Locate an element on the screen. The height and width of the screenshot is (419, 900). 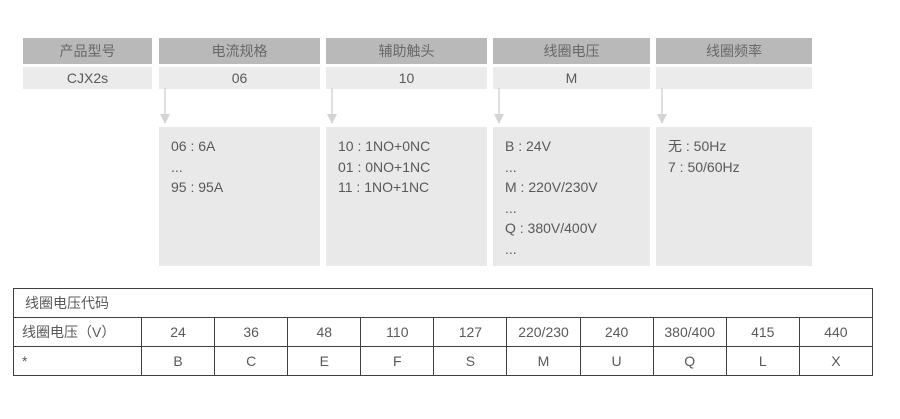
table-row-codes: * B C E F S M U Q L X is located at coordinates (443, 361).